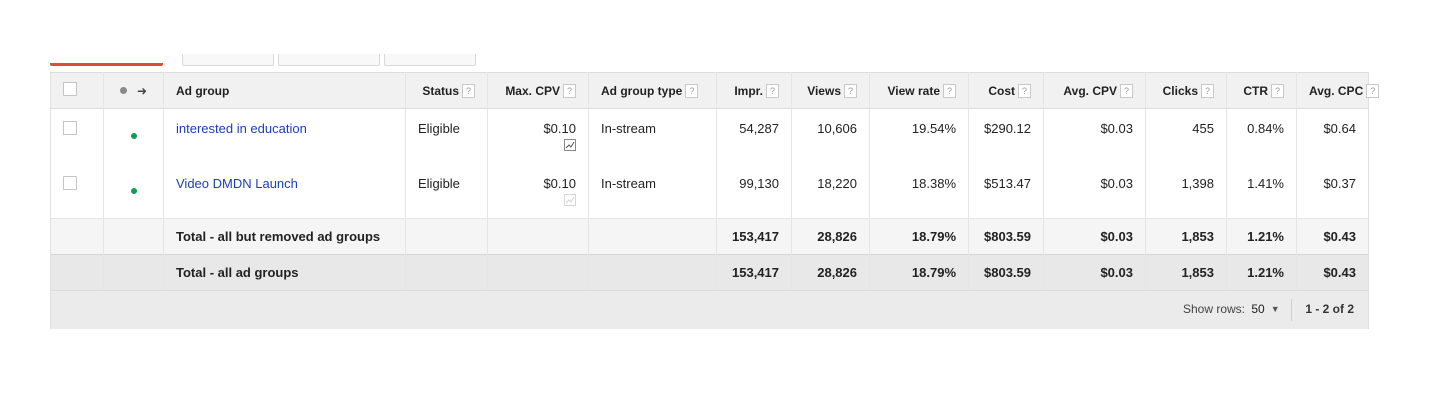 The width and height of the screenshot is (1432, 402). Describe the element at coordinates (133, 90) in the screenshot. I see `status-sort-header: ➜` at that location.